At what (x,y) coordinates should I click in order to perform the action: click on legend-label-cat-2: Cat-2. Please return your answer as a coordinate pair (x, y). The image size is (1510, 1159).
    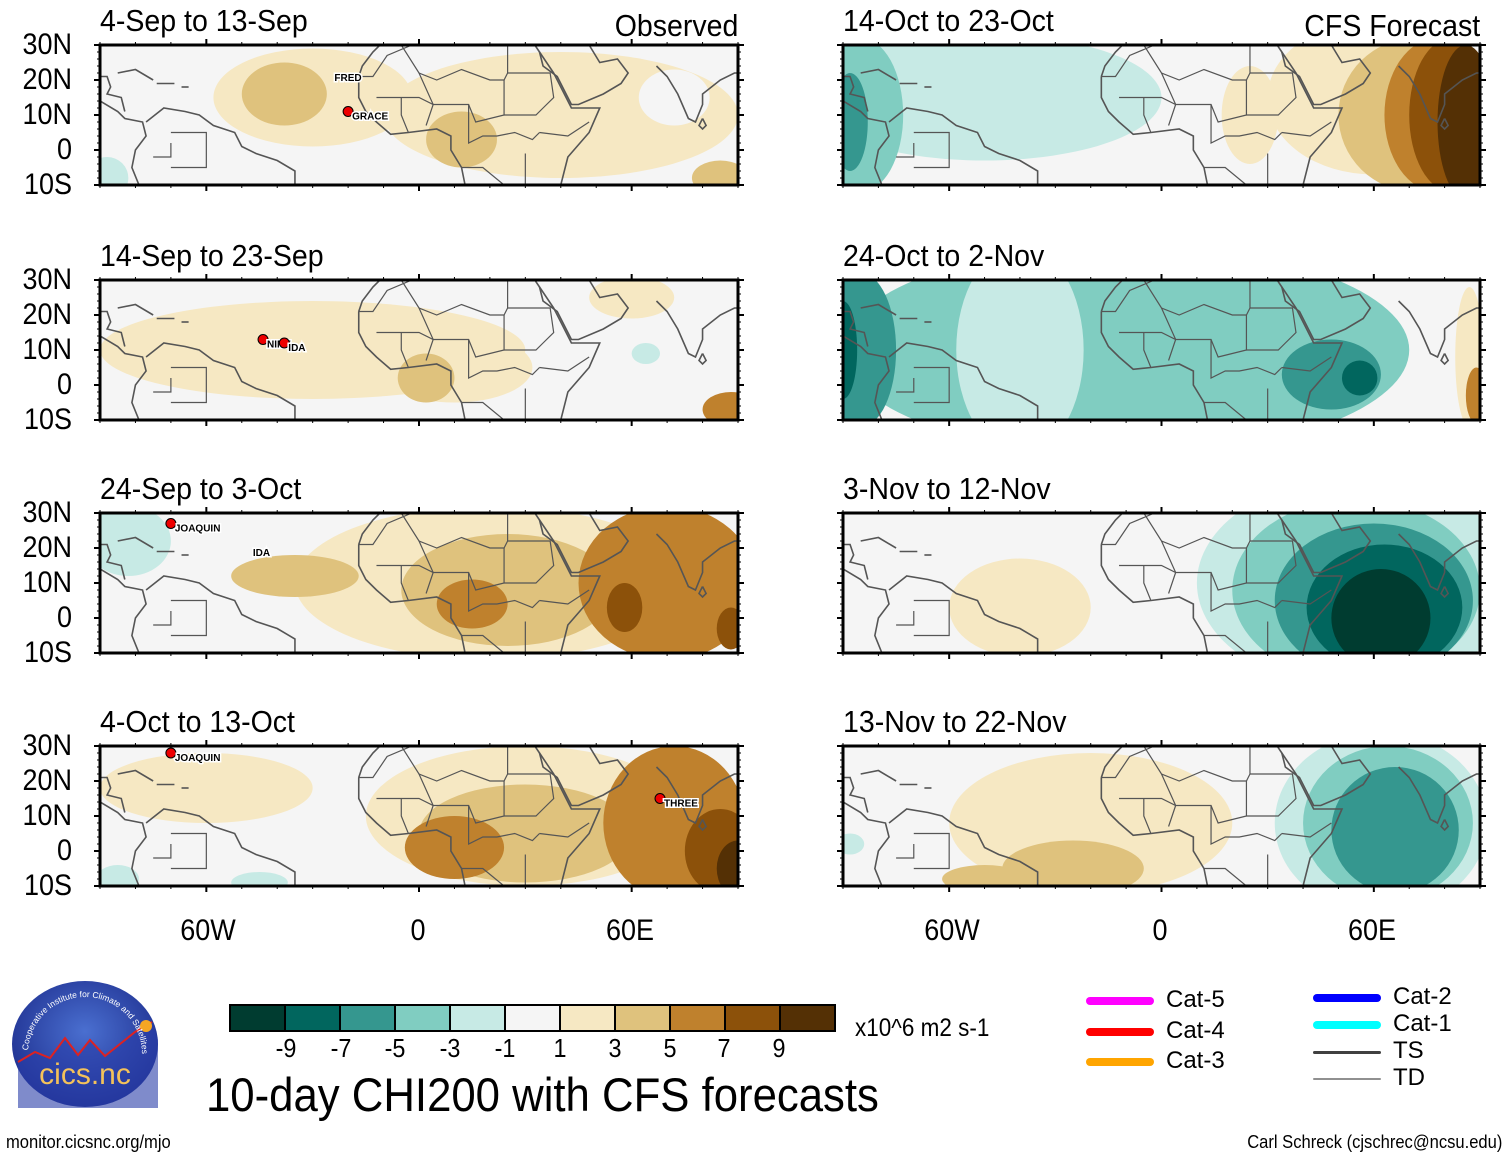
    Looking at the image, I should click on (1422, 996).